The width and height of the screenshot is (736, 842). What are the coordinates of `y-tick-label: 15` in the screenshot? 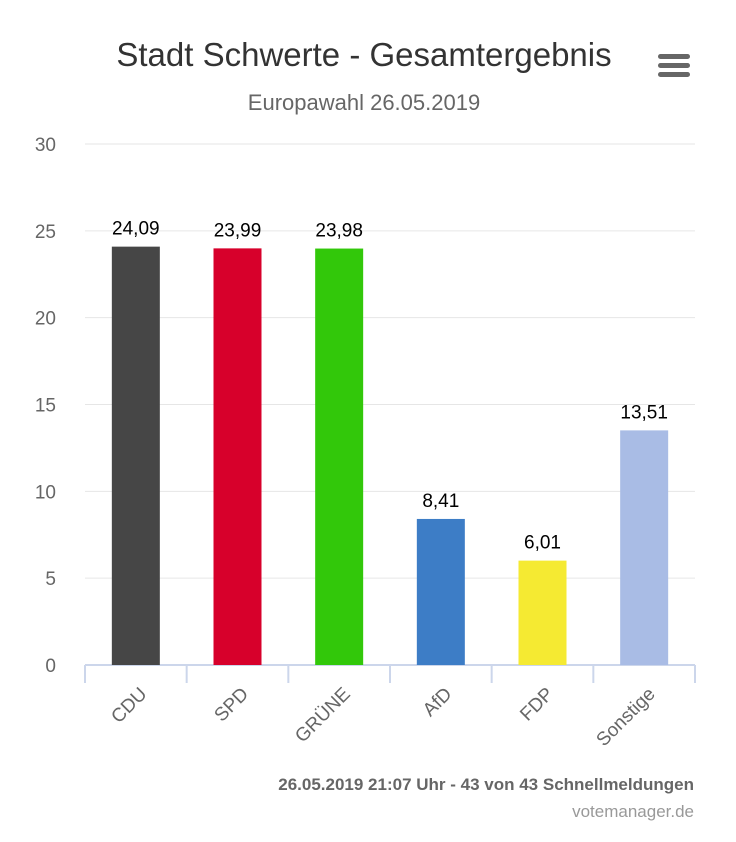 It's located at (45, 406).